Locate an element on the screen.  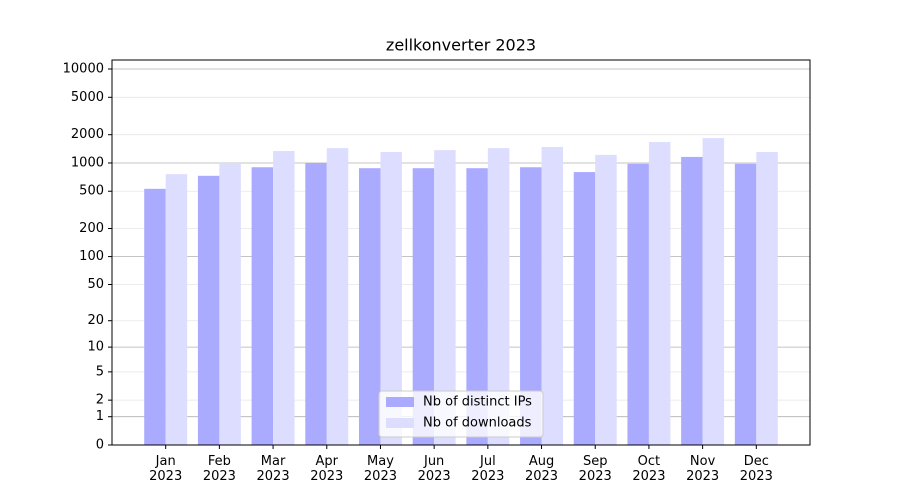
y-tick-label: 0 is located at coordinates (100, 445).